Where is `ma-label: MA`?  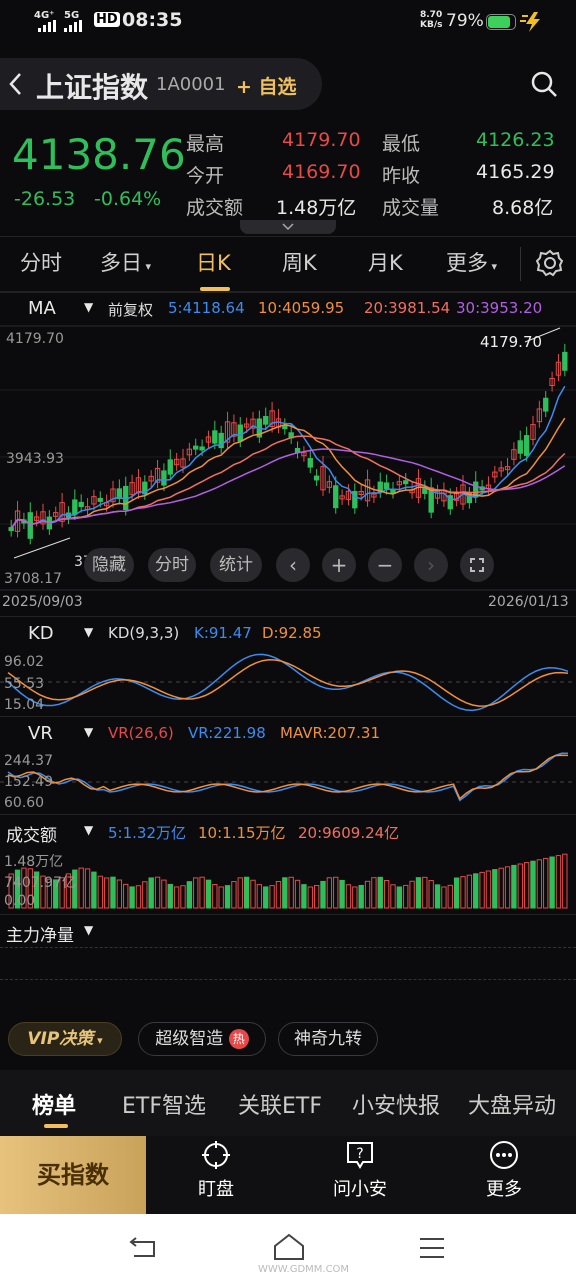
ma-label: MA is located at coordinates (42, 308).